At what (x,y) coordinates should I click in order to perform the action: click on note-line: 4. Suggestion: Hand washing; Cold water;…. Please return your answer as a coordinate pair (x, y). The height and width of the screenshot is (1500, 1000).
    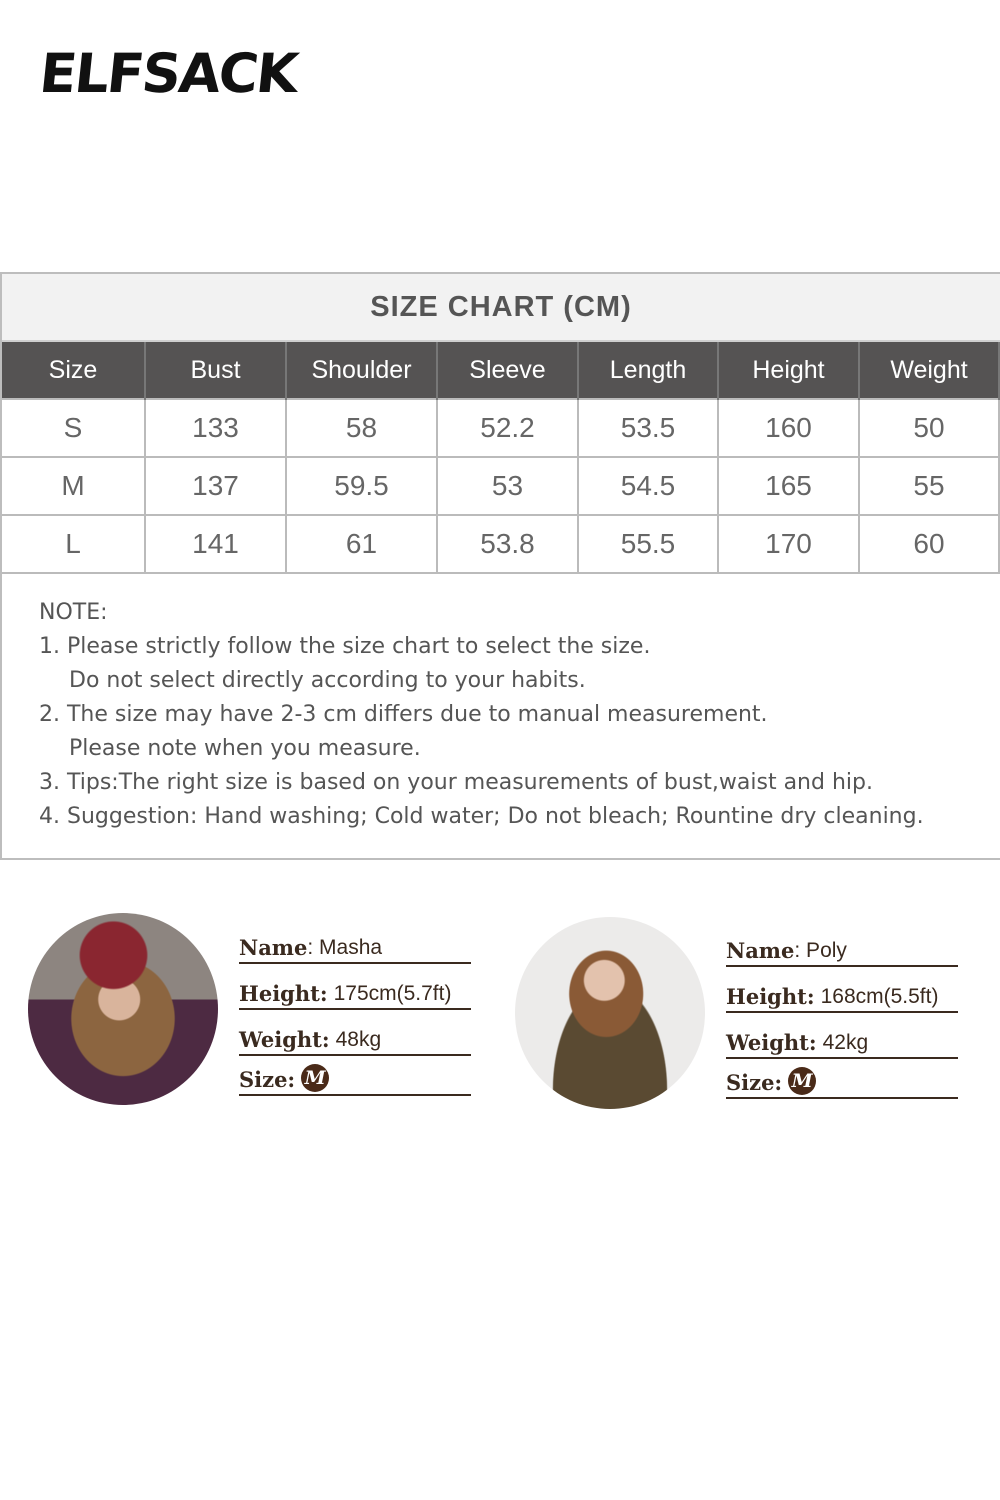
    Looking at the image, I should click on (481, 816).